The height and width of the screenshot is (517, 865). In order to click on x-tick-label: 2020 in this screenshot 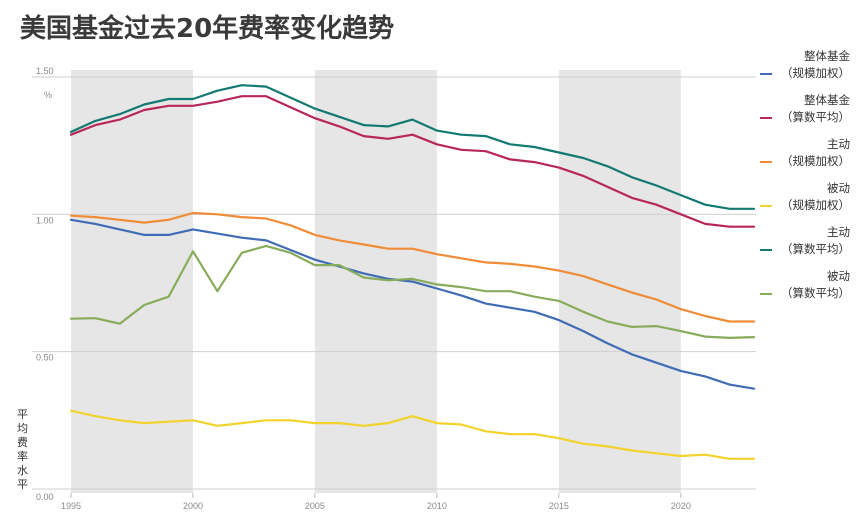, I will do `click(681, 506)`.